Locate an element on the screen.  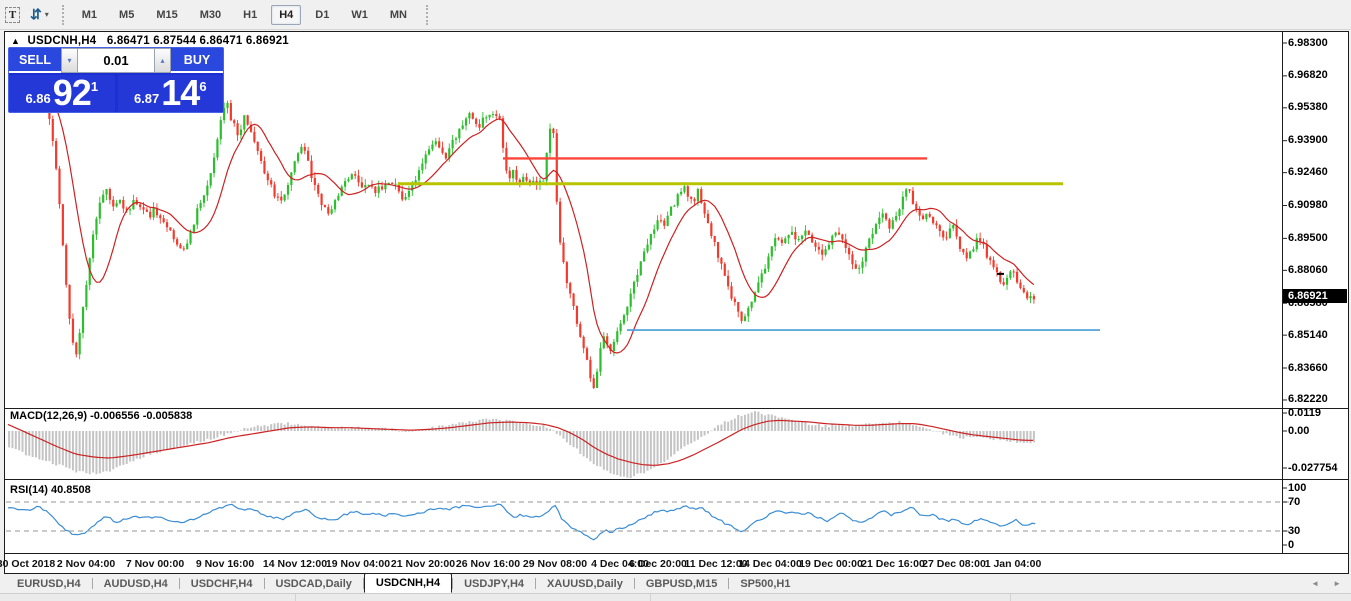
price-tick-label: 6.93900 is located at coordinates (1308, 140).